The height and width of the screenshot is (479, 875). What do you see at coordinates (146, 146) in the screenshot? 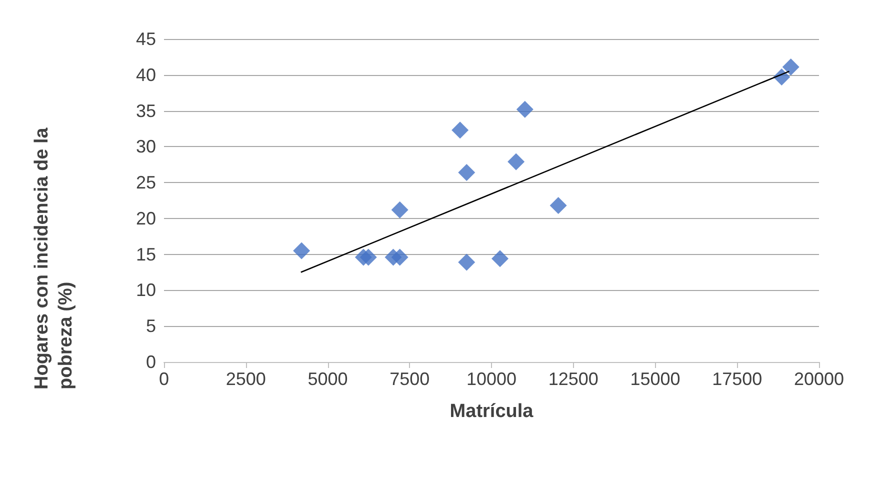
I see `y-tick-label: 30` at bounding box center [146, 146].